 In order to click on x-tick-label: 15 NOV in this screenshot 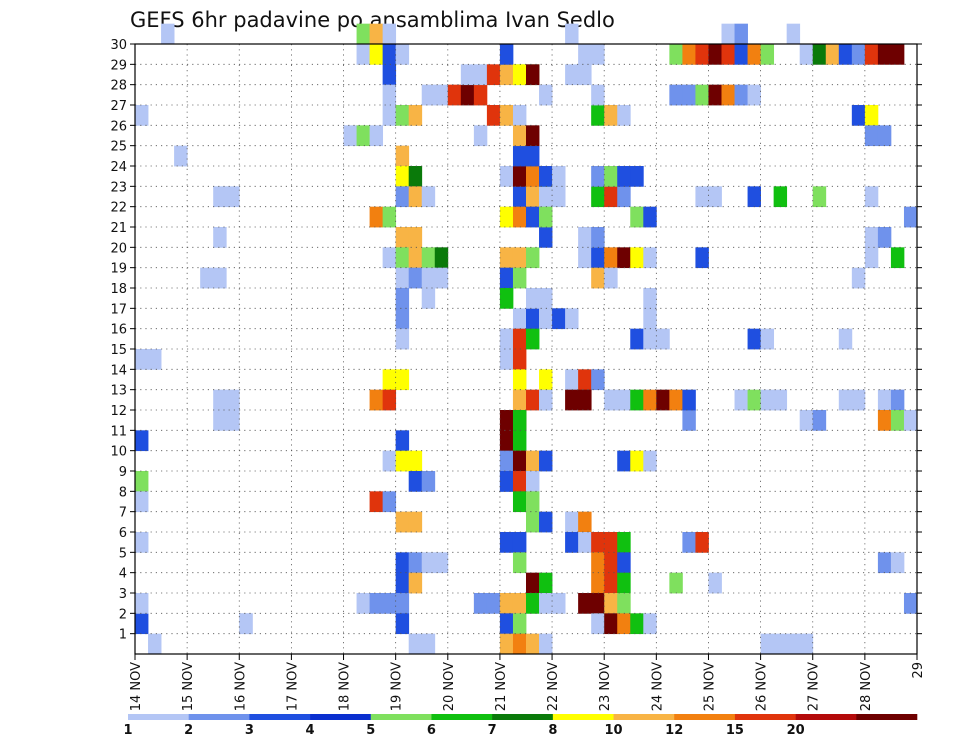, I will do `click(188, 686)`.